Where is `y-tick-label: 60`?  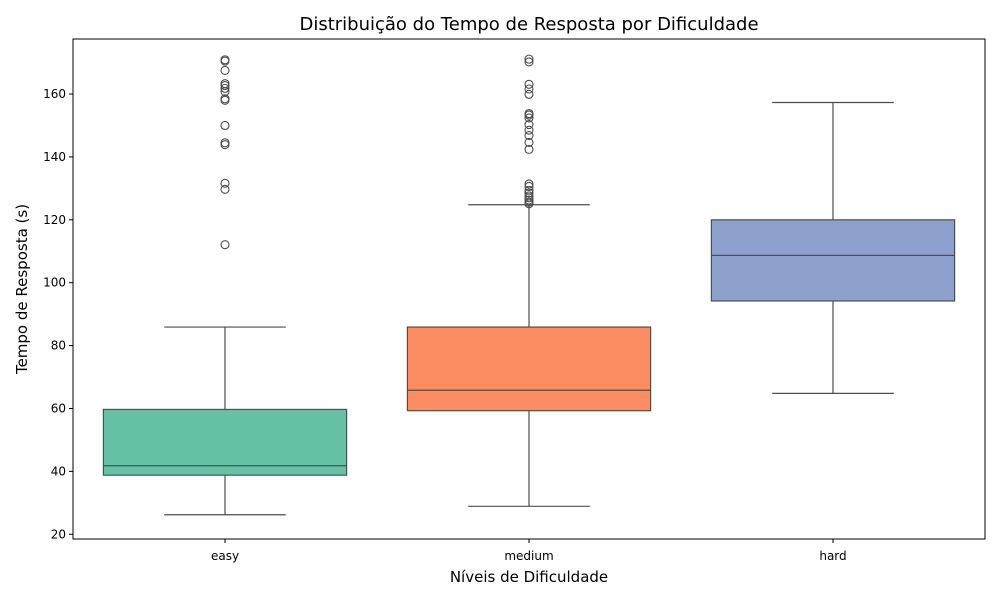 y-tick-label: 60 is located at coordinates (58, 408).